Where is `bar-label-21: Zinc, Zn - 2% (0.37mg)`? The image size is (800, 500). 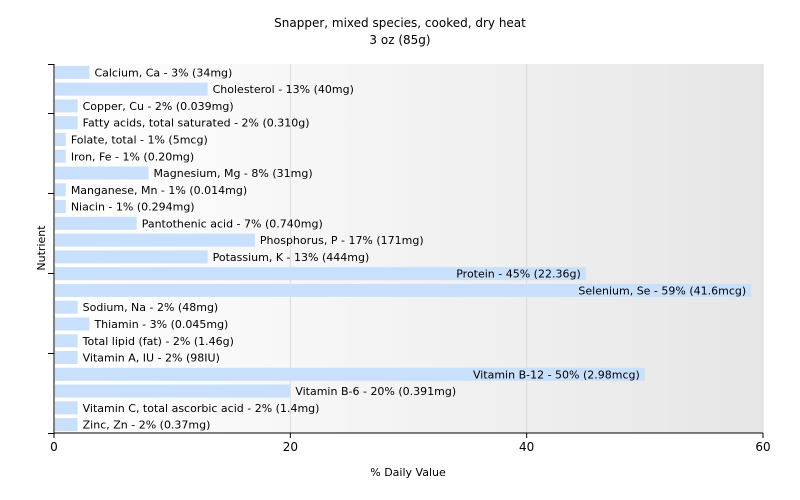 bar-label-21: Zinc, Zn - 2% (0.37mg) is located at coordinates (147, 425).